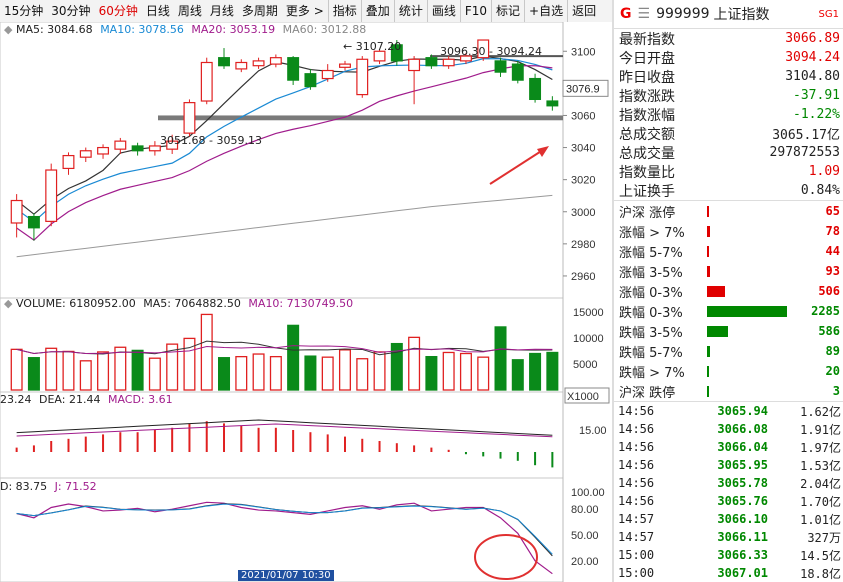 This screenshot has height=582, width=843. Describe the element at coordinates (377, 11) in the screenshot. I see `overlay-button: 叠加` at that location.